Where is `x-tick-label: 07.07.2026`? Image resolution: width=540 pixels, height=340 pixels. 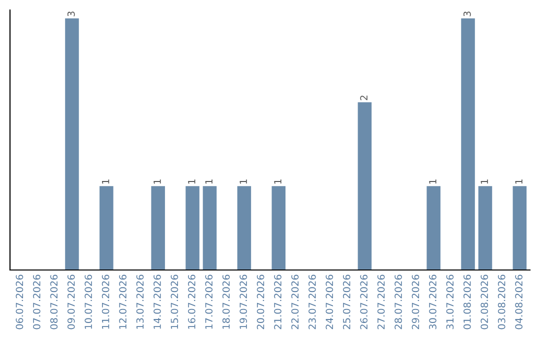 x-tick-label: 07.07.2026 is located at coordinates (36, 302).